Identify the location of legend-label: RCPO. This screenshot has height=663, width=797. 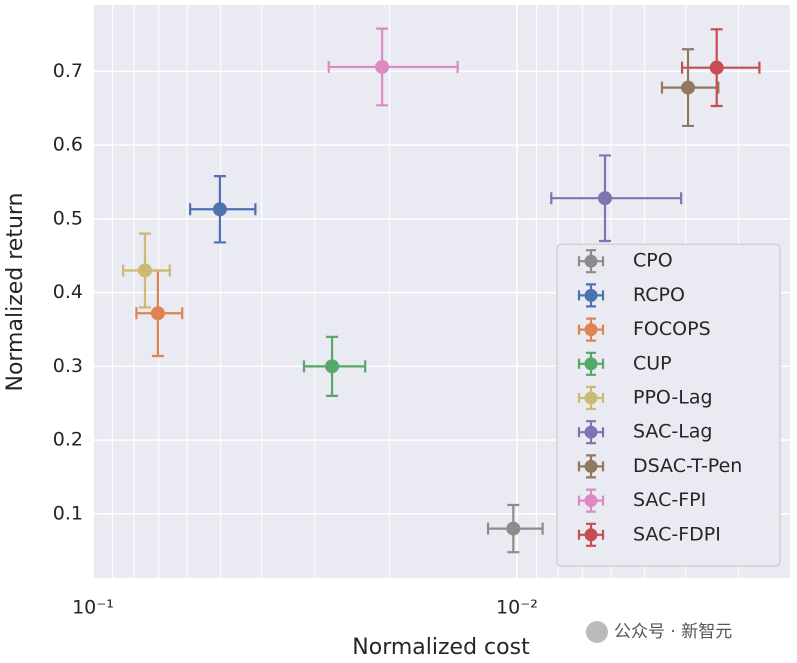
(659, 295).